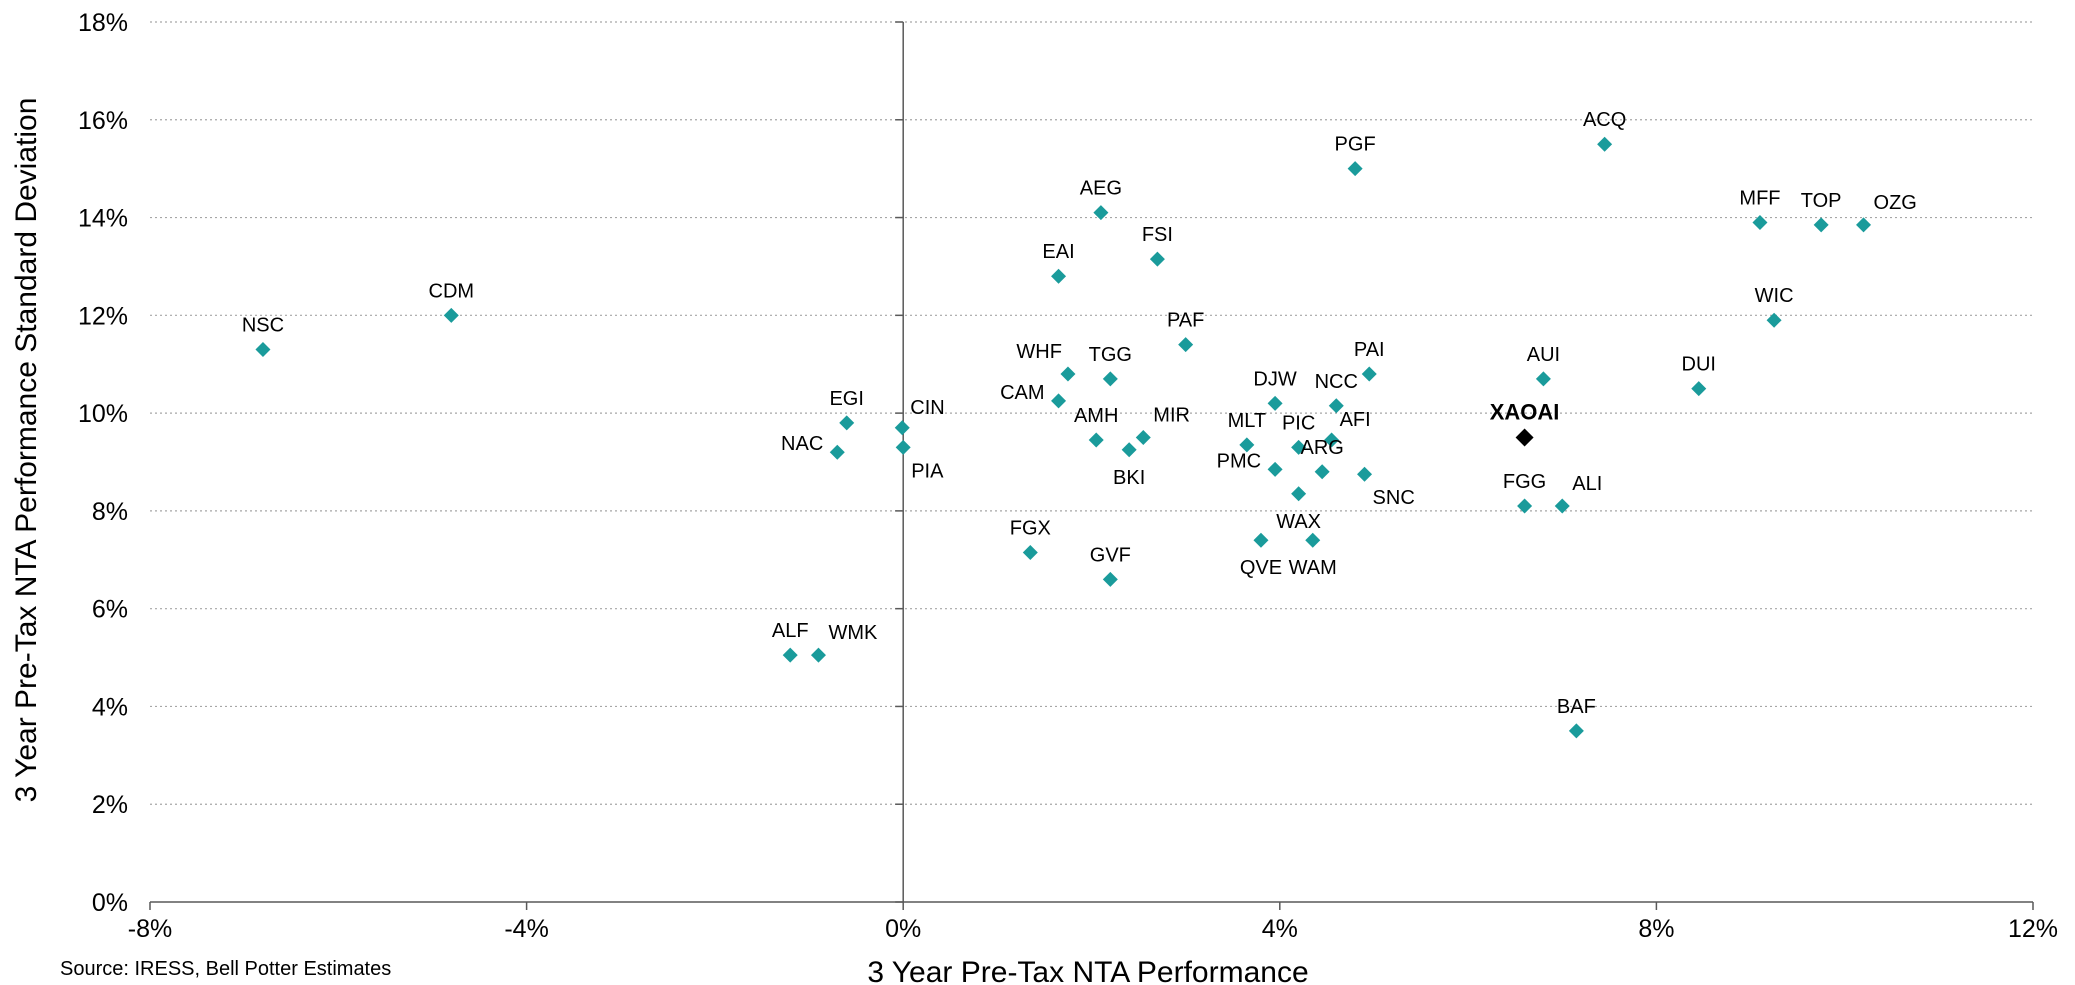 The image size is (2075, 985). I want to click on point-ali, so click(1562, 506).